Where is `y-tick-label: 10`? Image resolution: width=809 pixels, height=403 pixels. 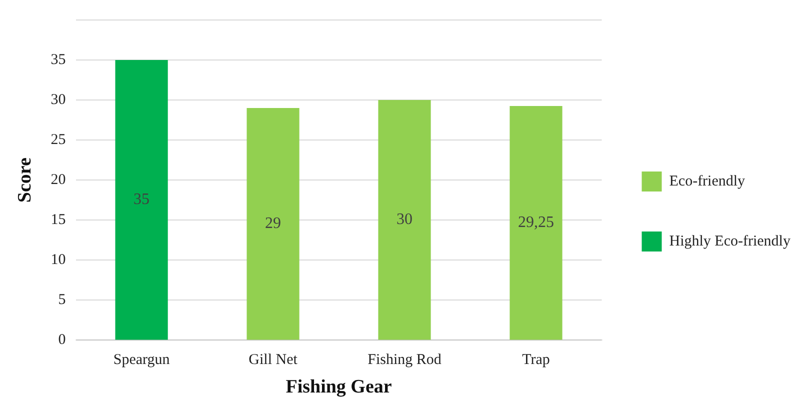 y-tick-label: 10 is located at coordinates (58, 260).